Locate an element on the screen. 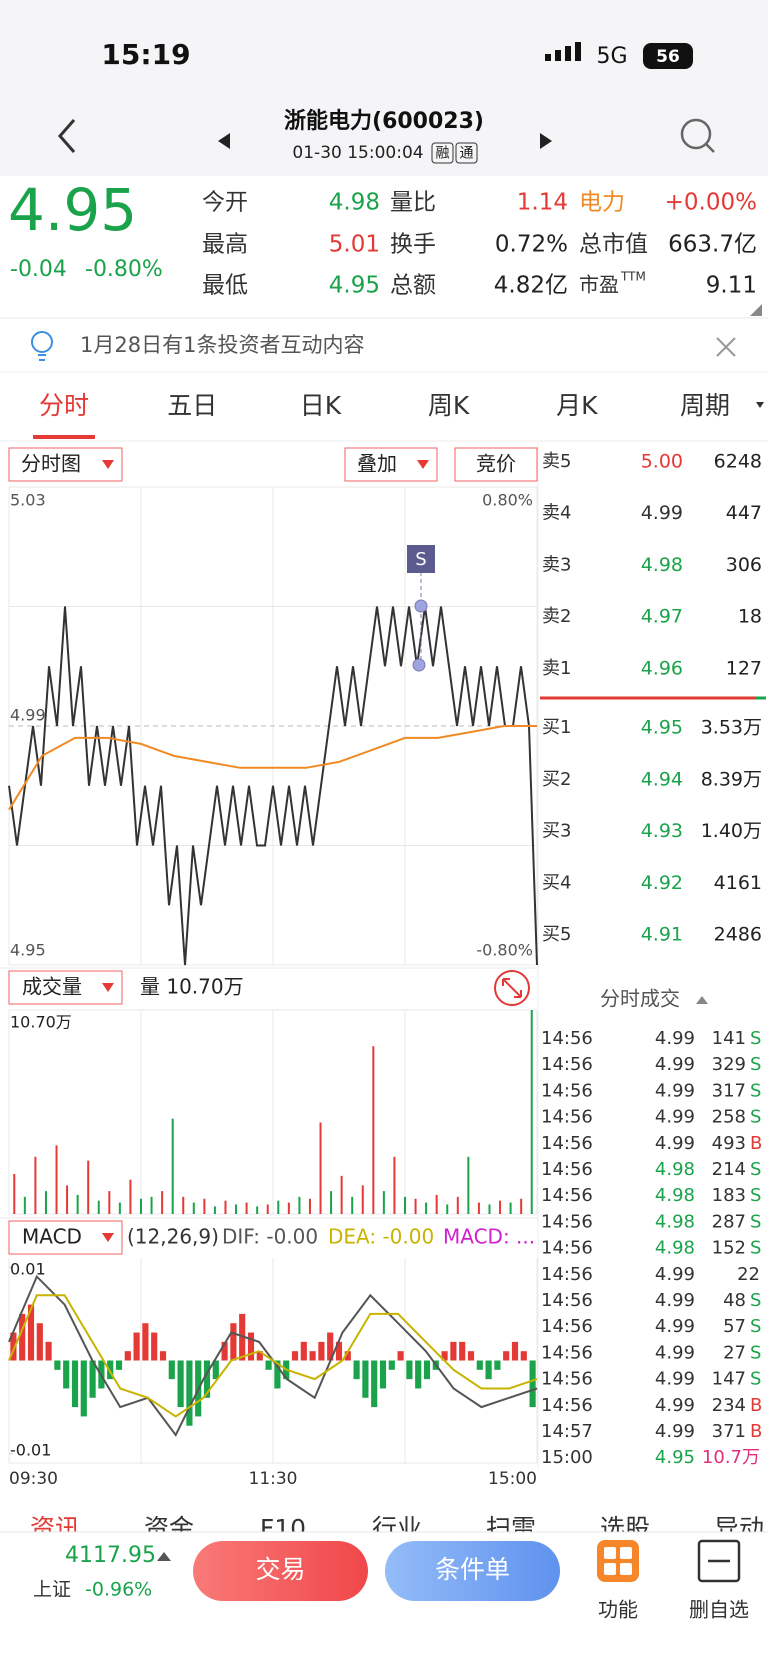  tag-box is located at coordinates (442, 153).